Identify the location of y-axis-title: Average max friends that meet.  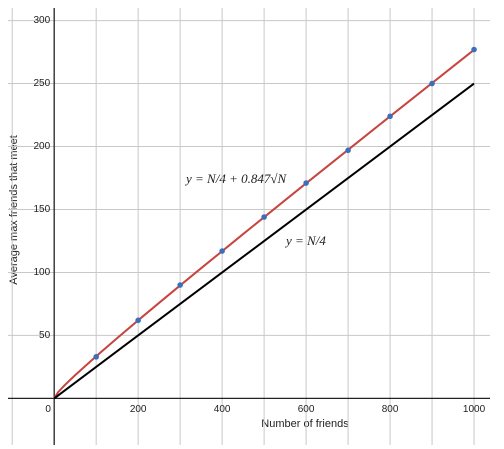
(14, 210).